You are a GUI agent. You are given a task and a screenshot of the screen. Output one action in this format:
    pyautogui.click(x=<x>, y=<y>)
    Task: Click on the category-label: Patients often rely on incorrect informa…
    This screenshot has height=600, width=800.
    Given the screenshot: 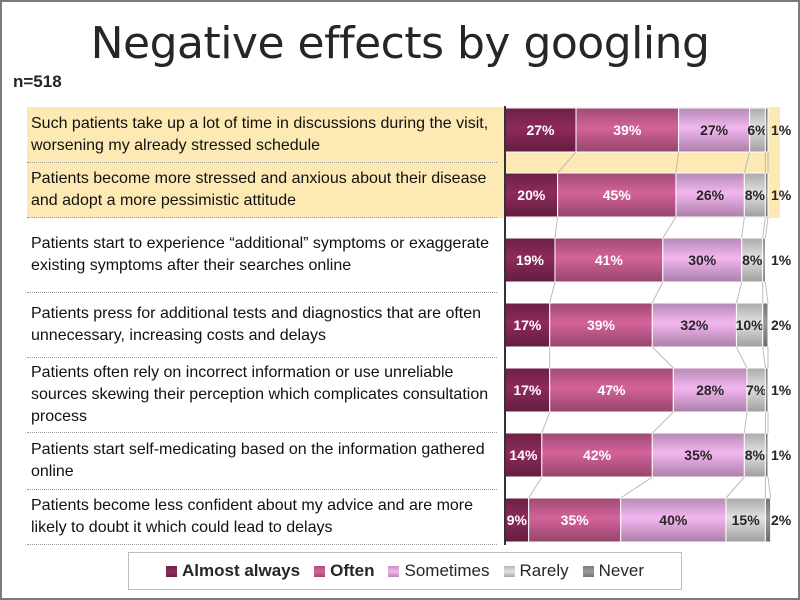 What is the action you would take?
    pyautogui.click(x=262, y=395)
    